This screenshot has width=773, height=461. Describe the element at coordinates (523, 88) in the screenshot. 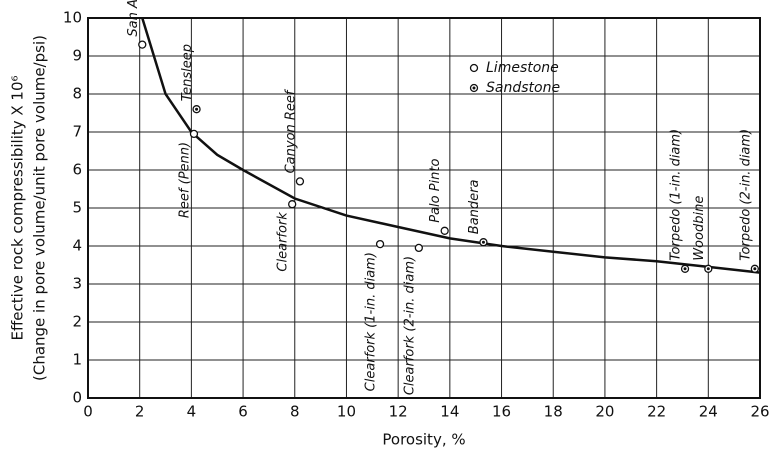

I see `legend-label: Sandstone` at that location.